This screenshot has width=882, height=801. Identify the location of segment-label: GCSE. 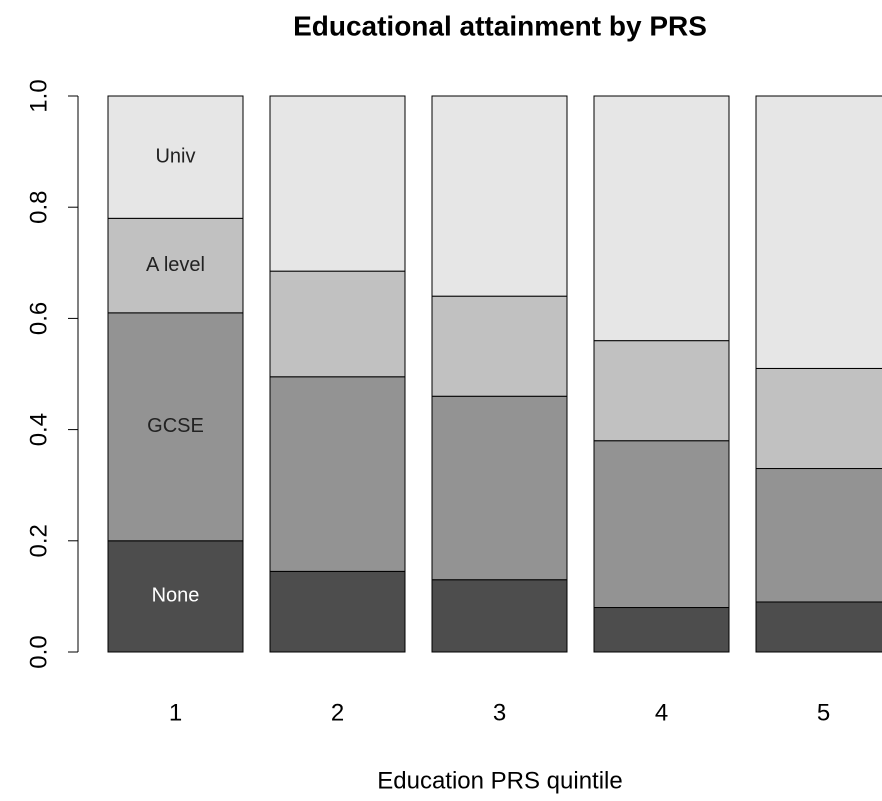
(175, 426).